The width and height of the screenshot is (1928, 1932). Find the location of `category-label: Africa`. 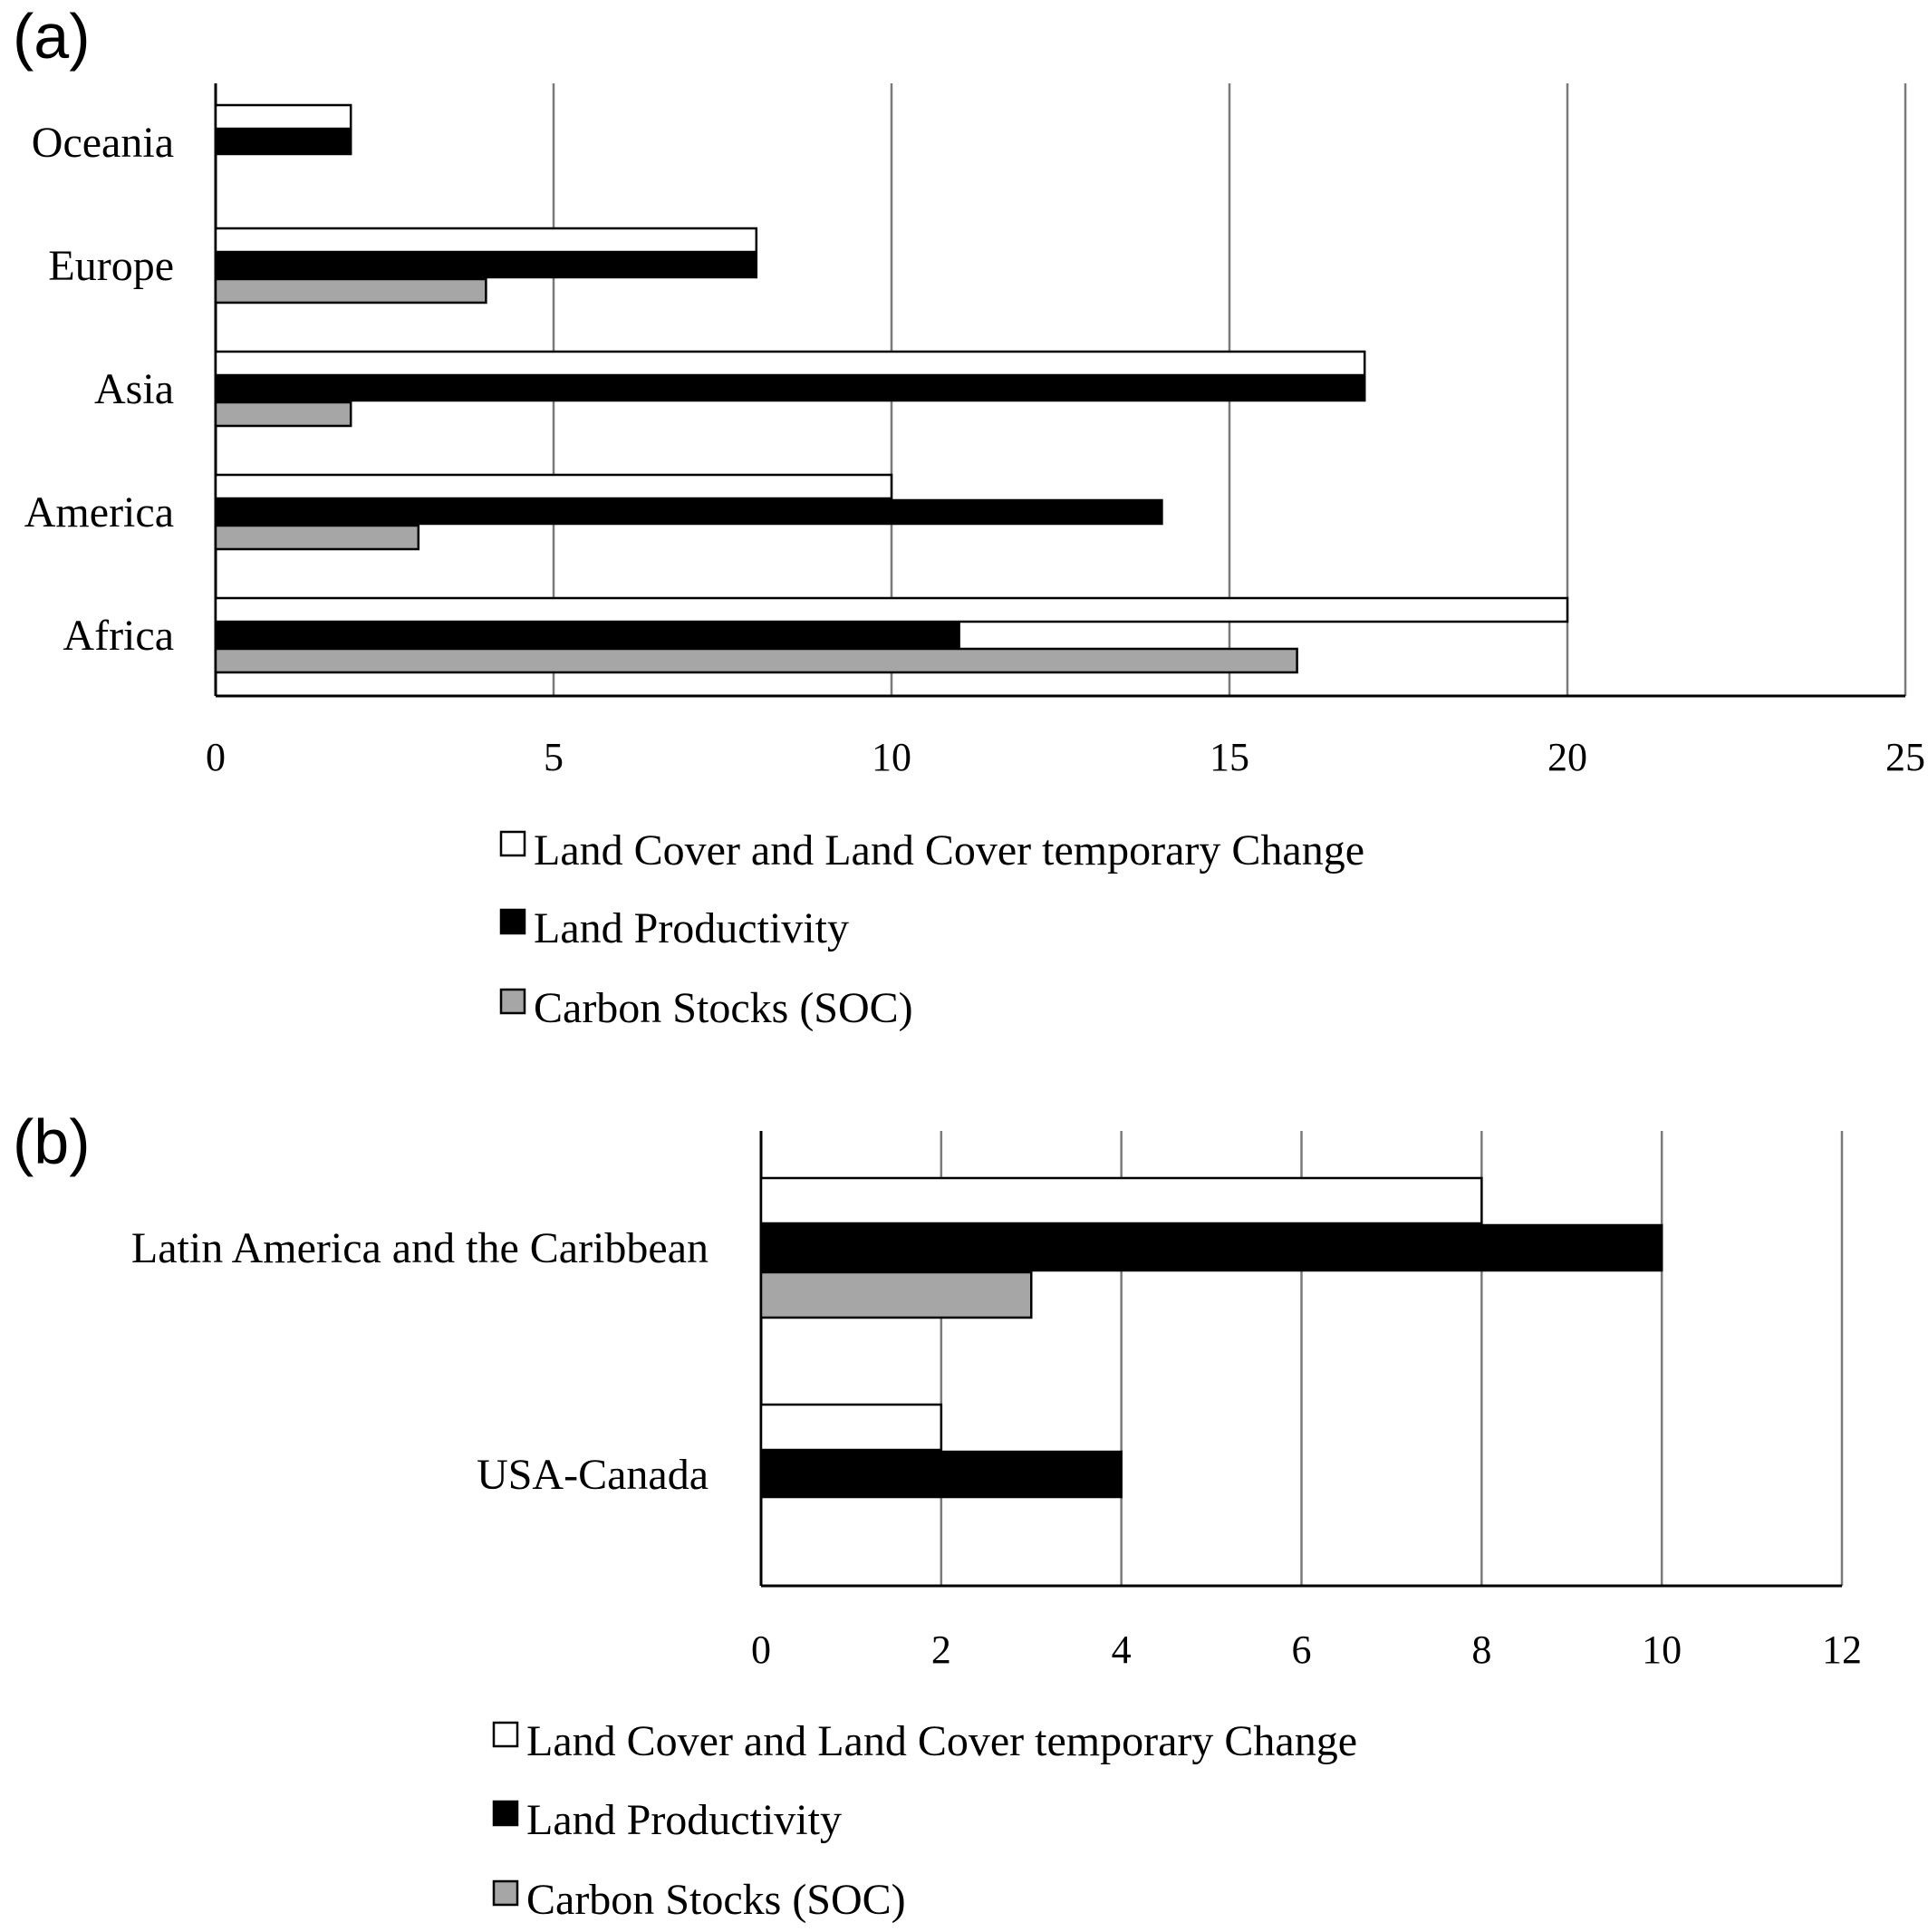

category-label: Africa is located at coordinates (119, 636).